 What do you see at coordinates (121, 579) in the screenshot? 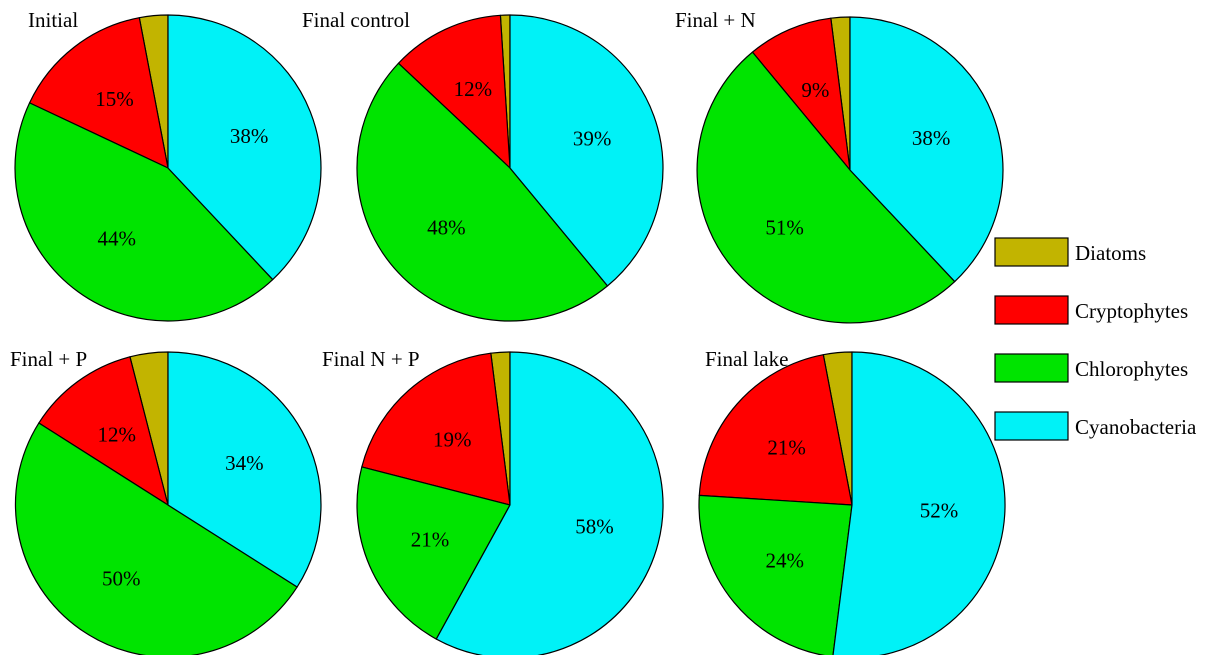
I see `slice-label-chlorophytes: 50%` at bounding box center [121, 579].